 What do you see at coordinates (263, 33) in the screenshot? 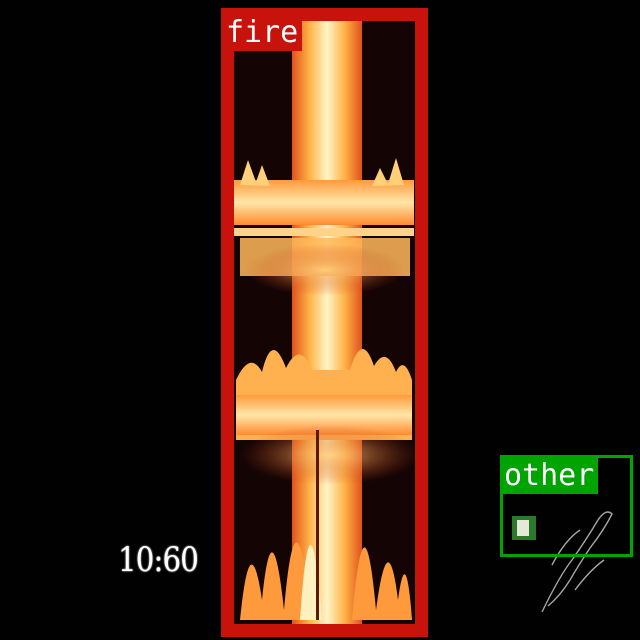
I see `fire-detection-label: fire` at bounding box center [263, 33].